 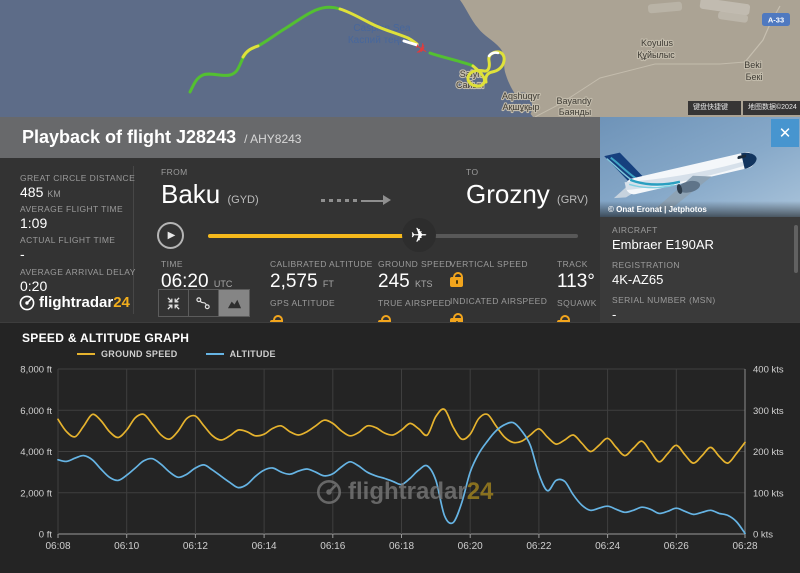 I want to click on aircraft-photo: ✕ © Onat Eronat | Jetphotos, so click(x=700, y=167).